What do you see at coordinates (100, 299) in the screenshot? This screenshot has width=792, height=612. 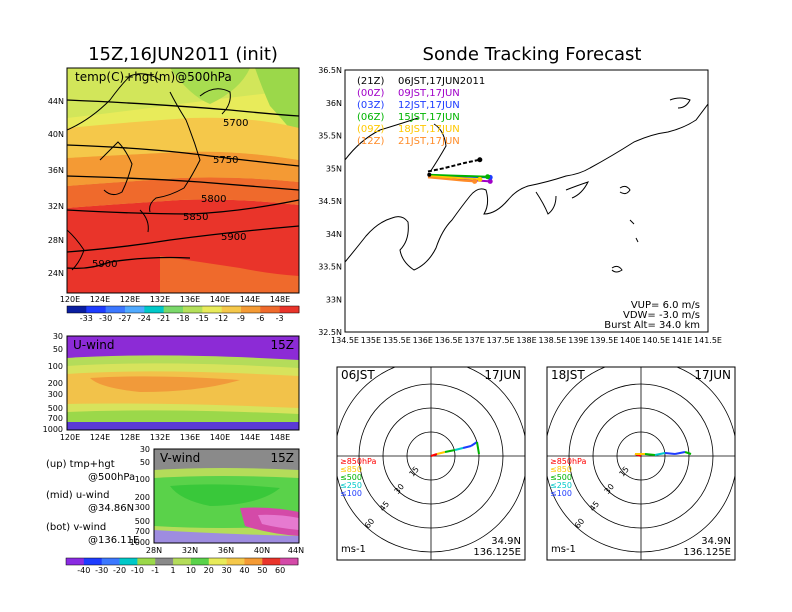 I see `lon-tick: 124E` at bounding box center [100, 299].